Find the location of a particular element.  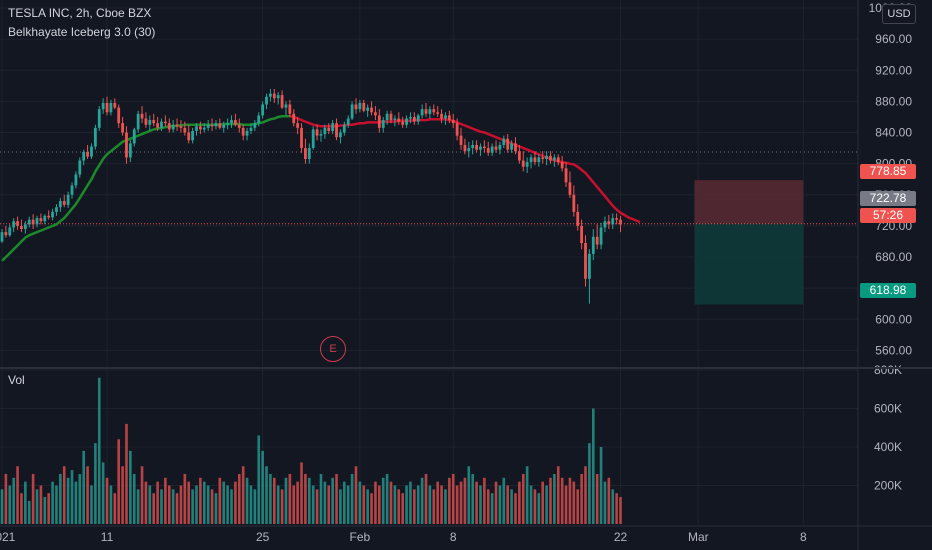

stop-loss-tag: 778.85 is located at coordinates (888, 171).